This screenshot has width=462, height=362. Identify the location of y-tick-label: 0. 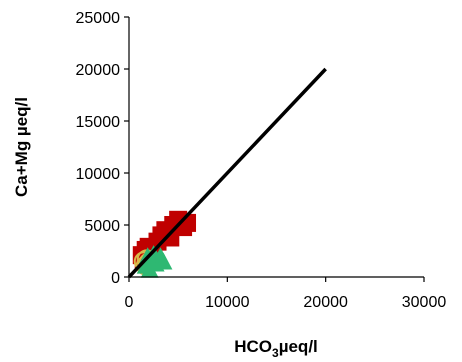
(115, 278).